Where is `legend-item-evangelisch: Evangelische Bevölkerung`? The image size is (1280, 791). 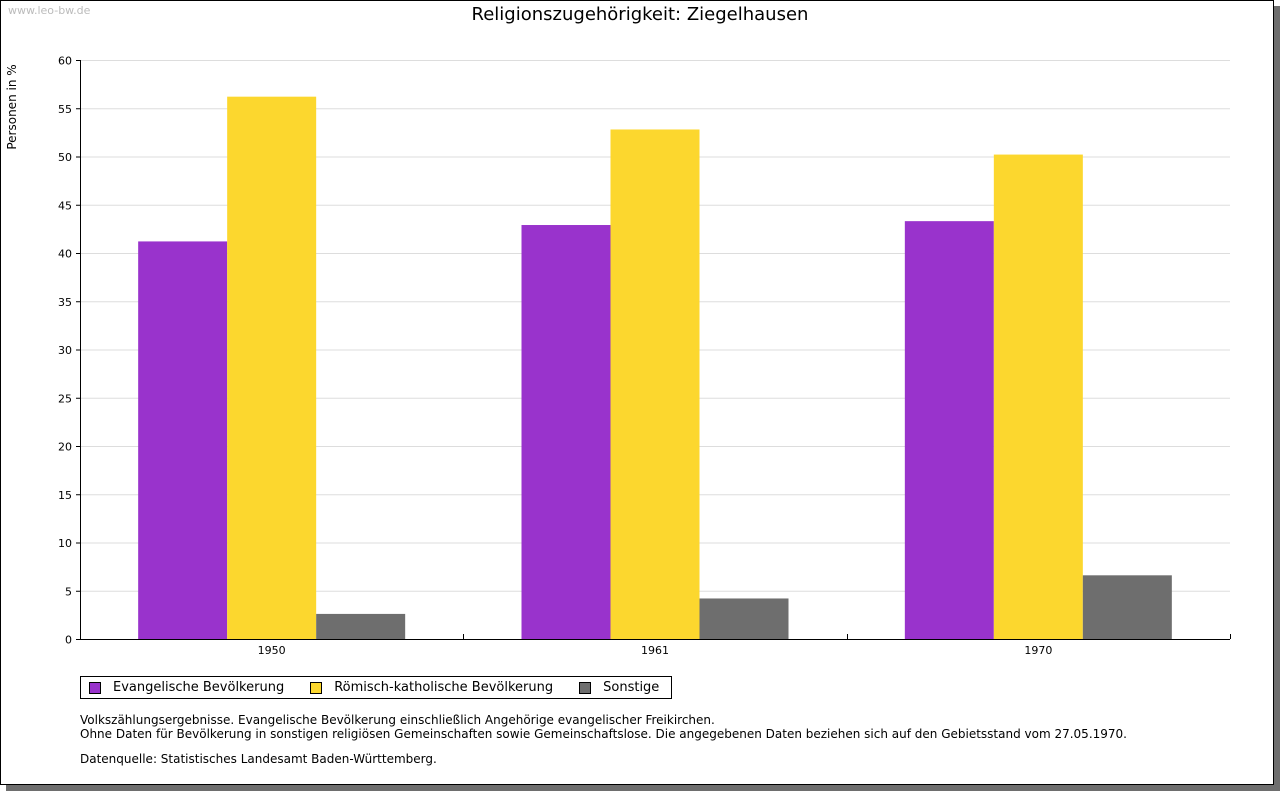 legend-item-evangelisch: Evangelische Bevölkerung is located at coordinates (186, 687).